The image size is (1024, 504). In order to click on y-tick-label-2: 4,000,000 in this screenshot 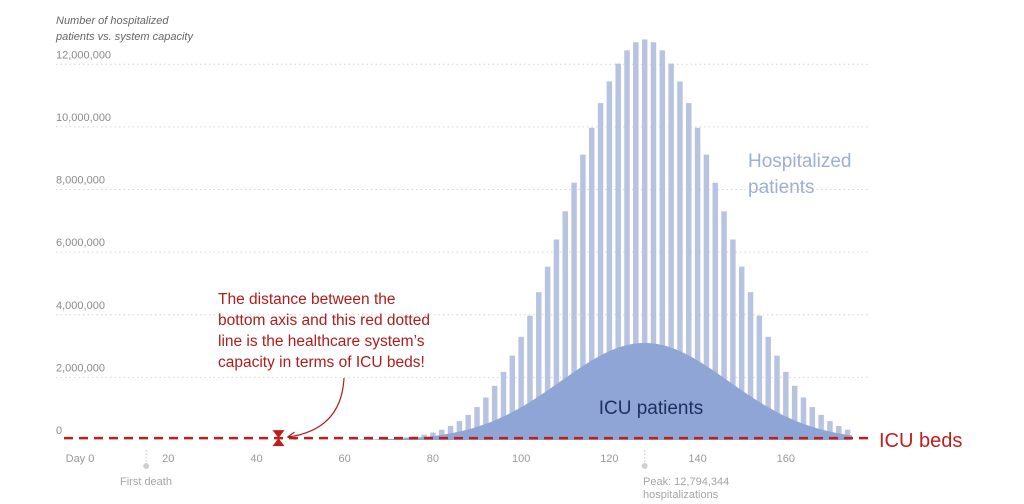, I will do `click(80, 306)`.